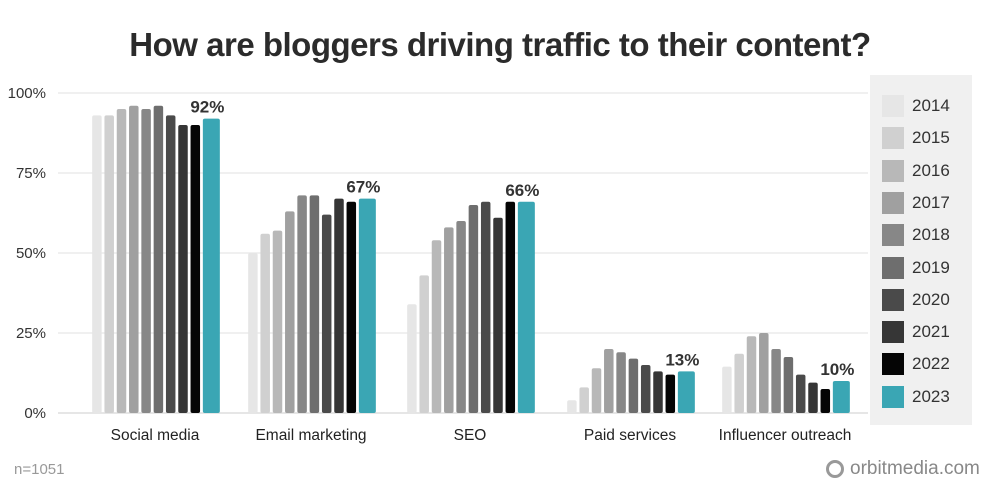 This screenshot has height=500, width=1000. What do you see at coordinates (835, 469) in the screenshot?
I see `orbit-logo-icon` at bounding box center [835, 469].